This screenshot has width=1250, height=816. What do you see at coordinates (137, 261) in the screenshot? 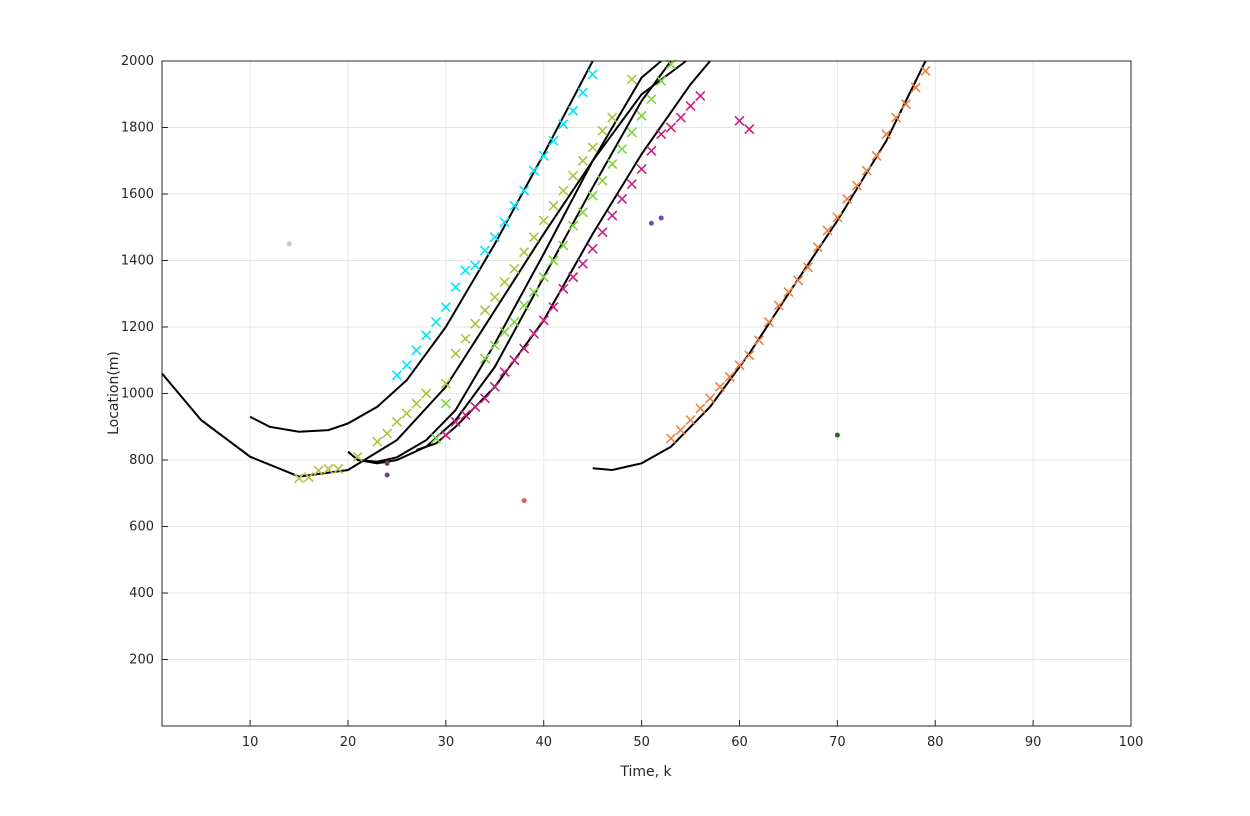
I see `y-tick-label: 1400` at bounding box center [137, 261].